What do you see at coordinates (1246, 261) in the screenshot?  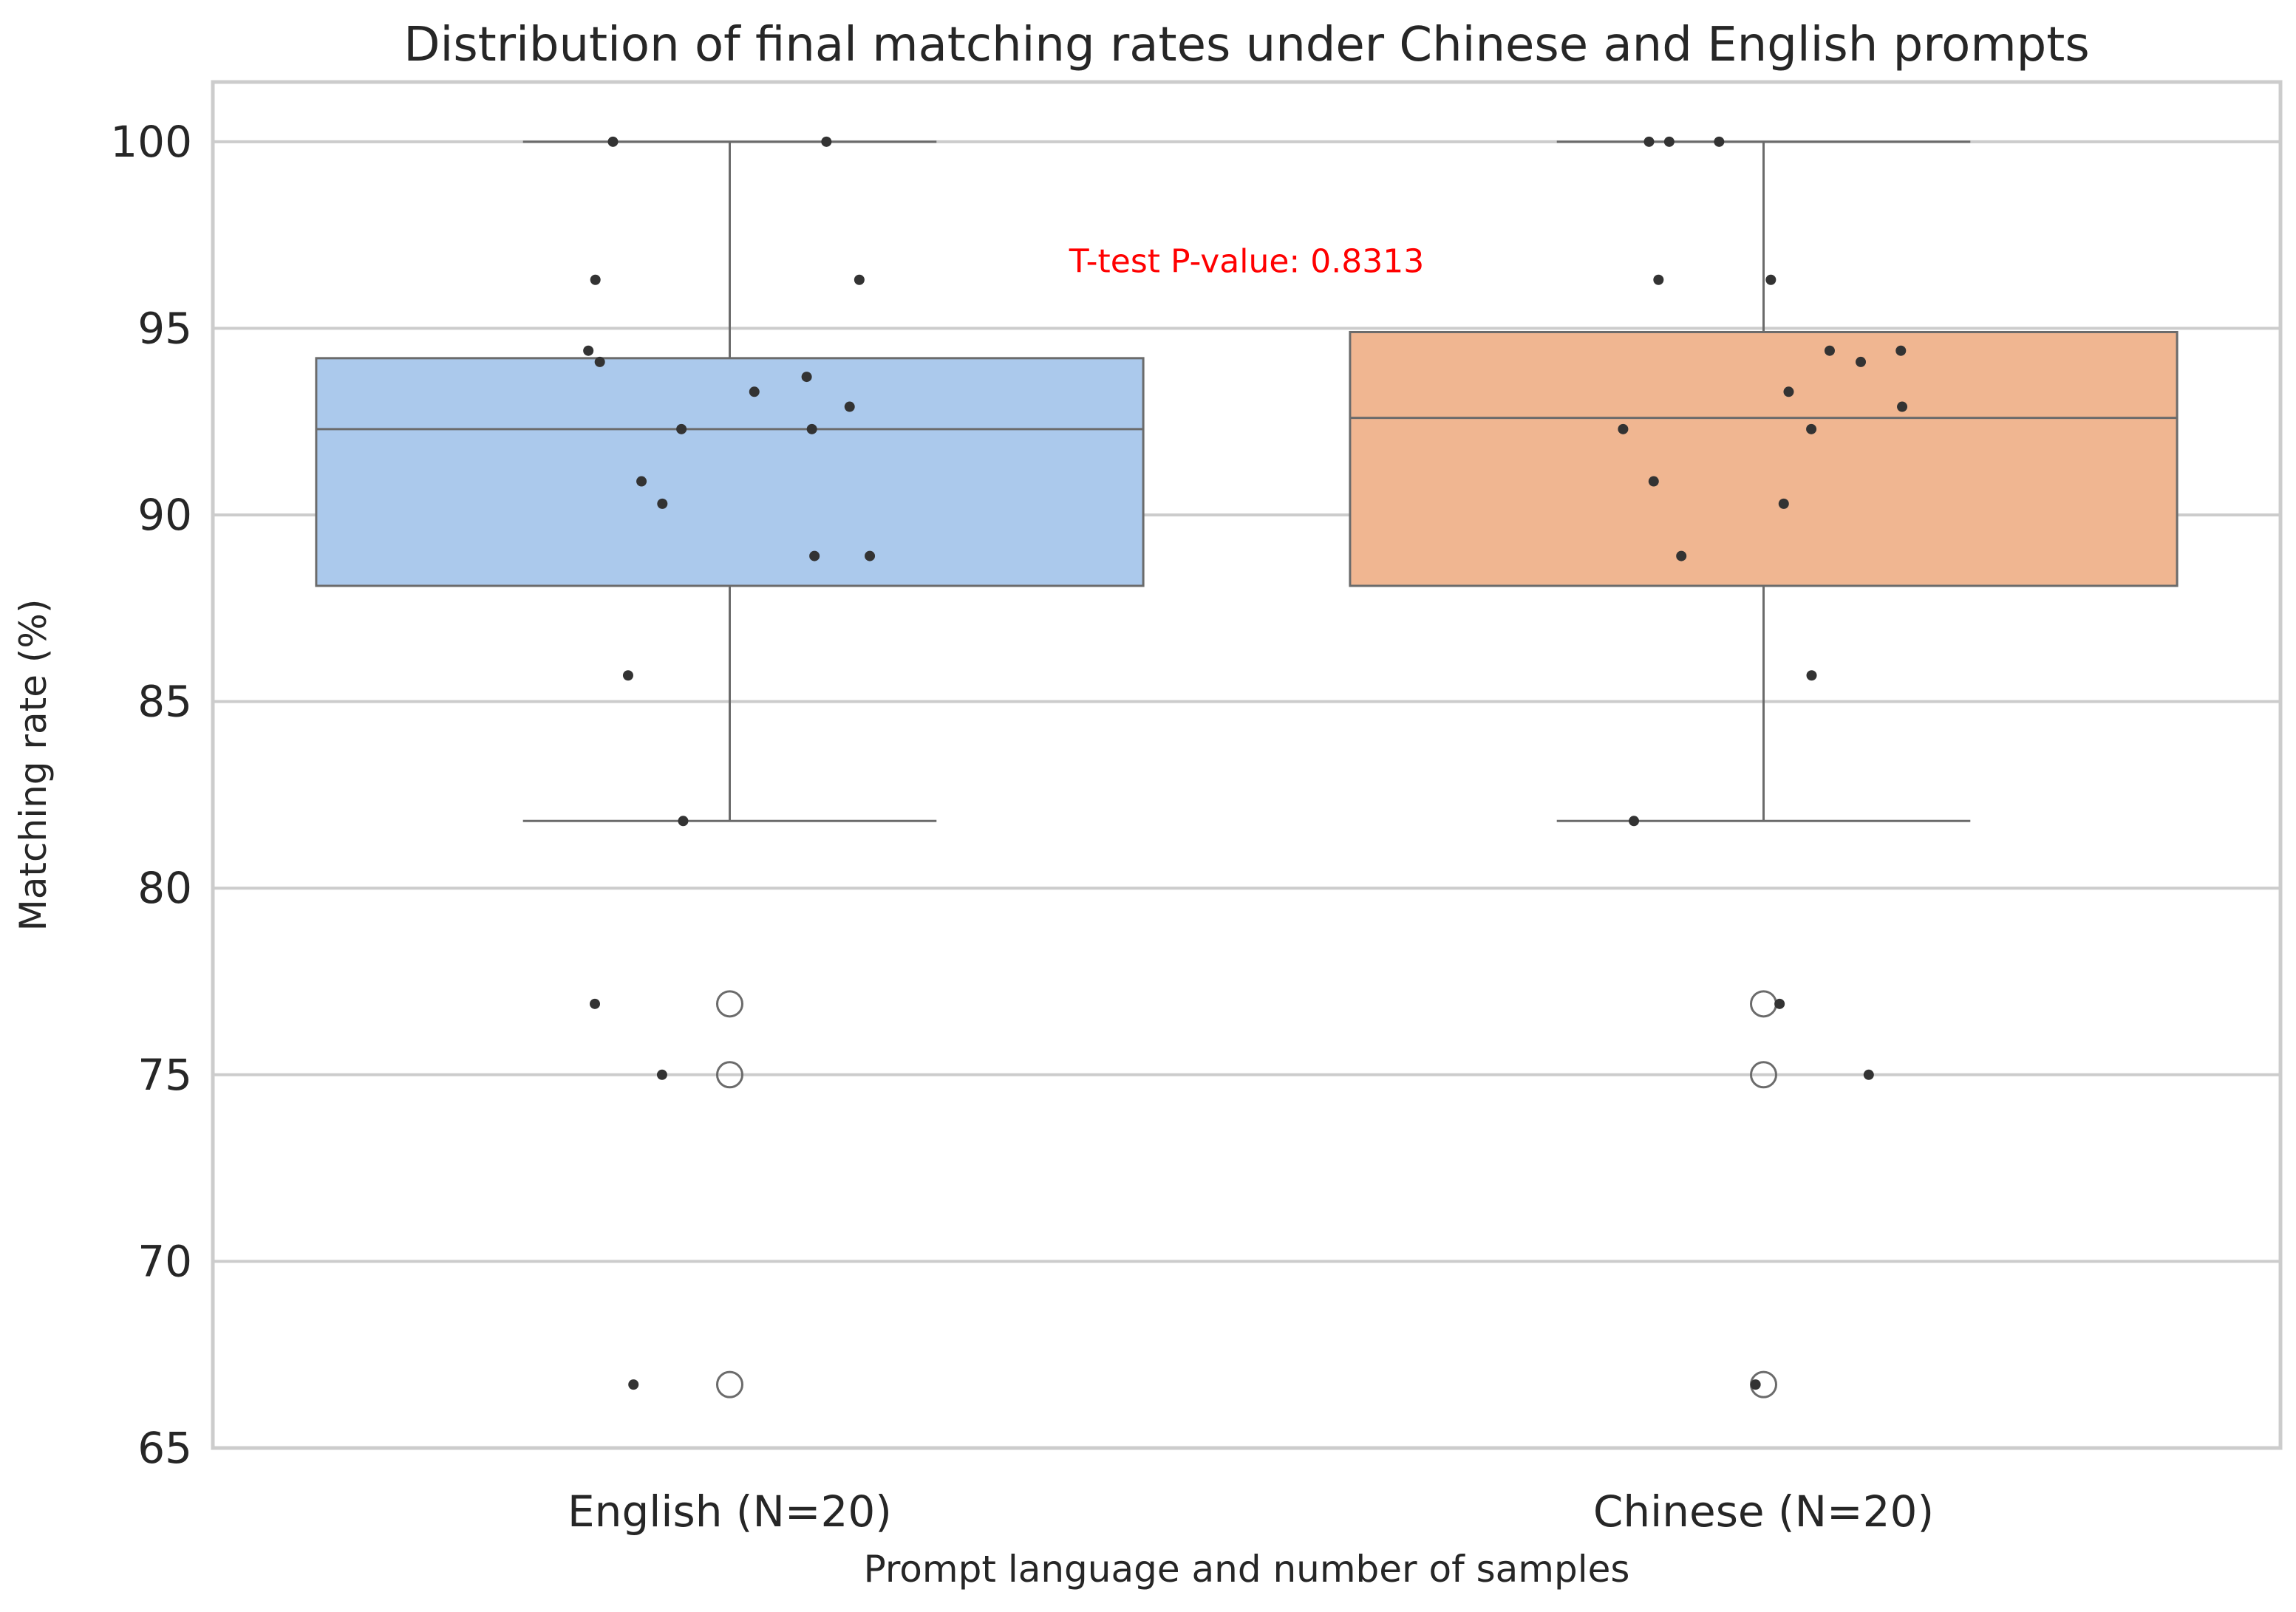 I see `t-test-annotation: T-test P-value: 0.8313` at bounding box center [1246, 261].